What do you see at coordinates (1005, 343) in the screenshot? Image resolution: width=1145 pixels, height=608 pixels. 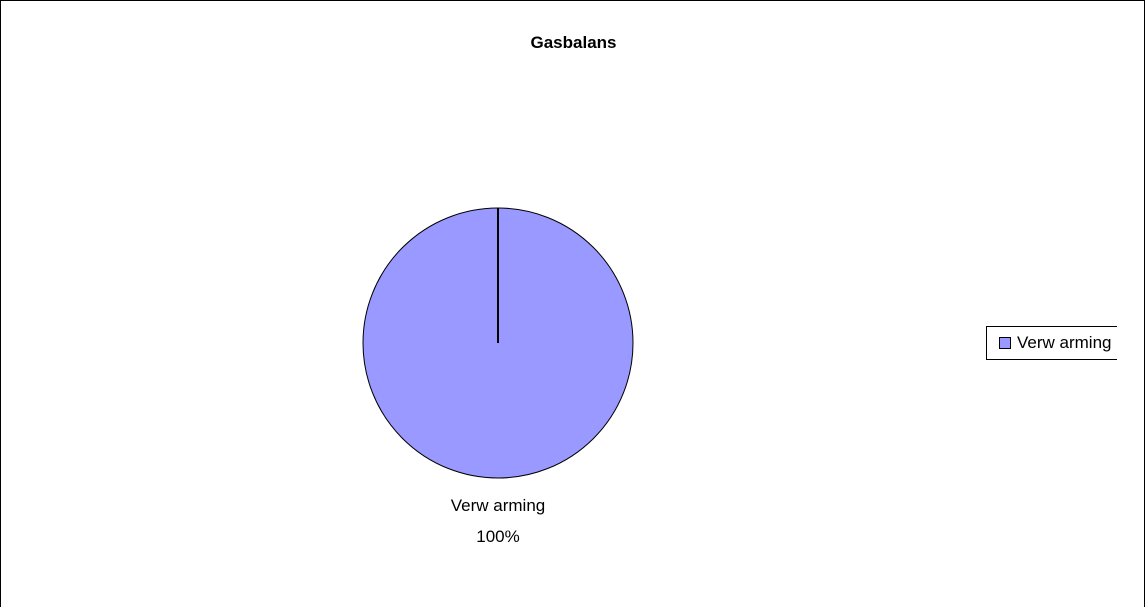 I see `legend-swatch` at bounding box center [1005, 343].